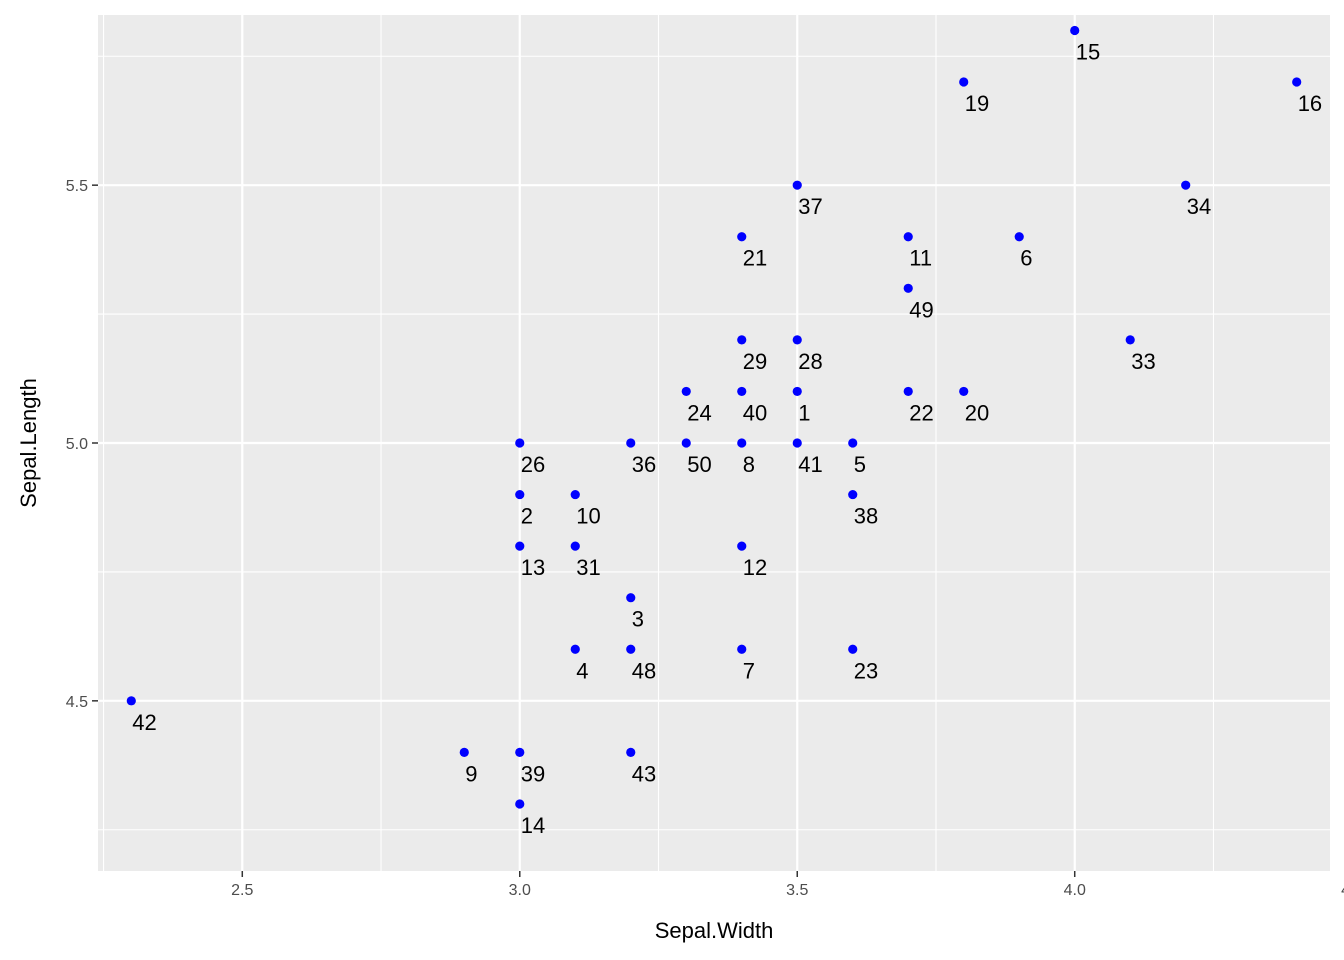 Image resolution: width=1344 pixels, height=960 pixels. Describe the element at coordinates (749, 670) in the screenshot. I see `point-label: 7` at that location.